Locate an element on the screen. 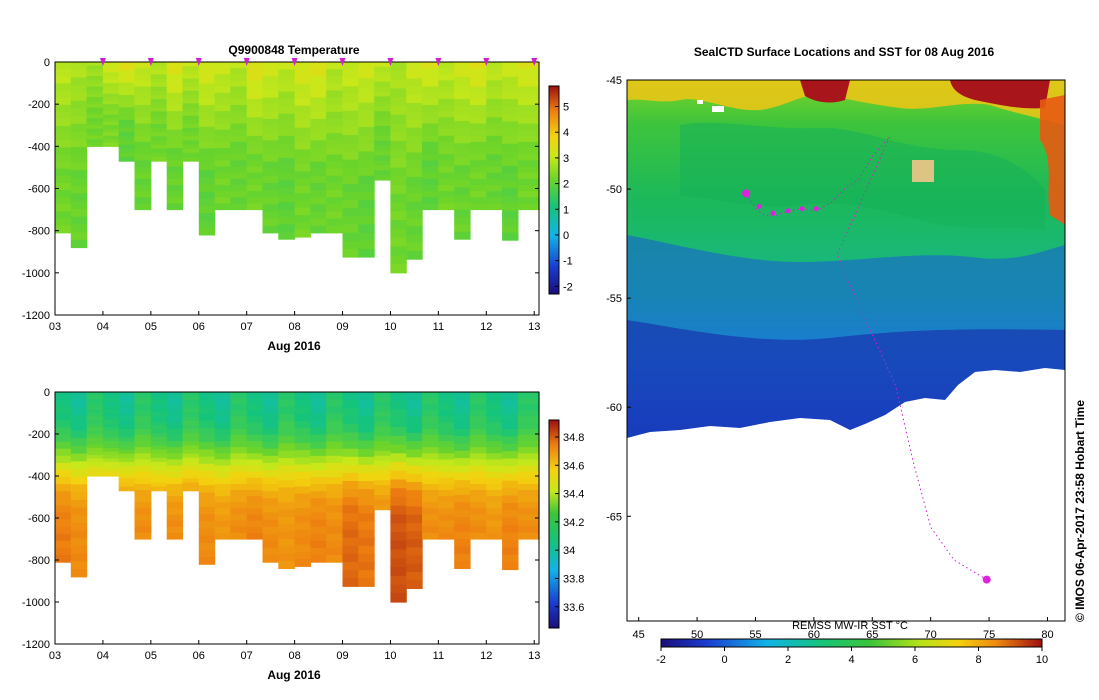 This screenshot has width=1099, height=700. x-tick-label: 13 is located at coordinates (534, 327).